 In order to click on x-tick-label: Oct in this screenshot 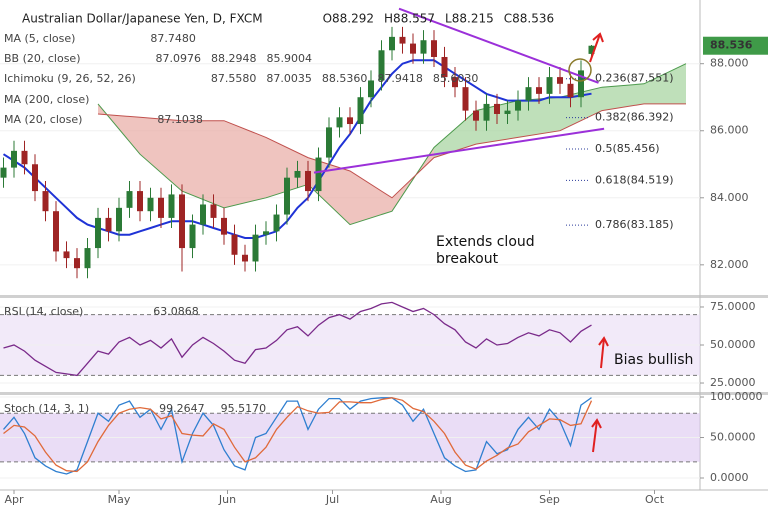, I will do `click(655, 499)`.